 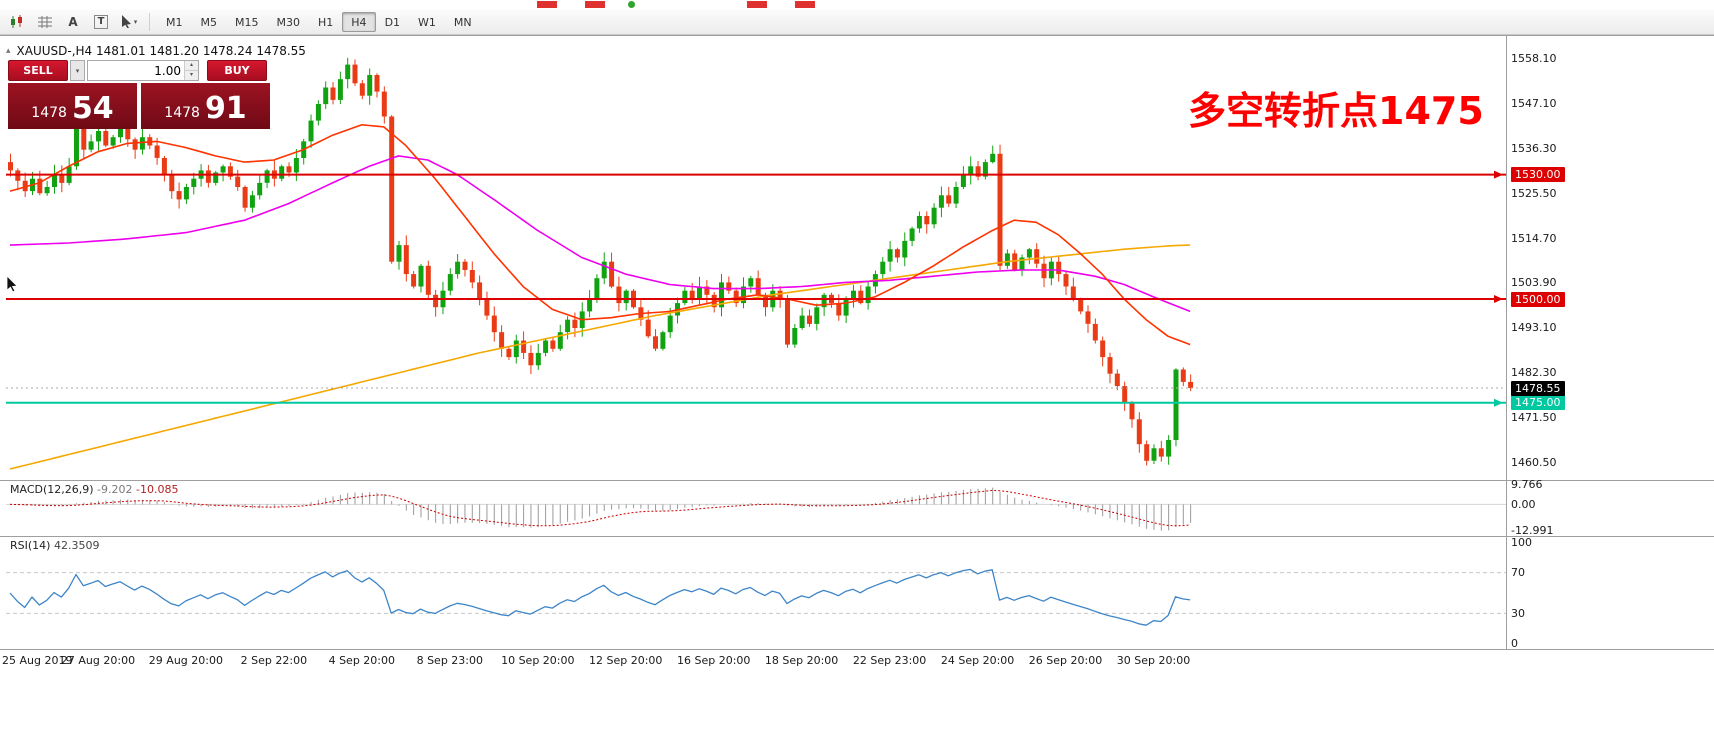 I want to click on time-tick-label: 12 Sep 20:00, so click(x=625, y=660).